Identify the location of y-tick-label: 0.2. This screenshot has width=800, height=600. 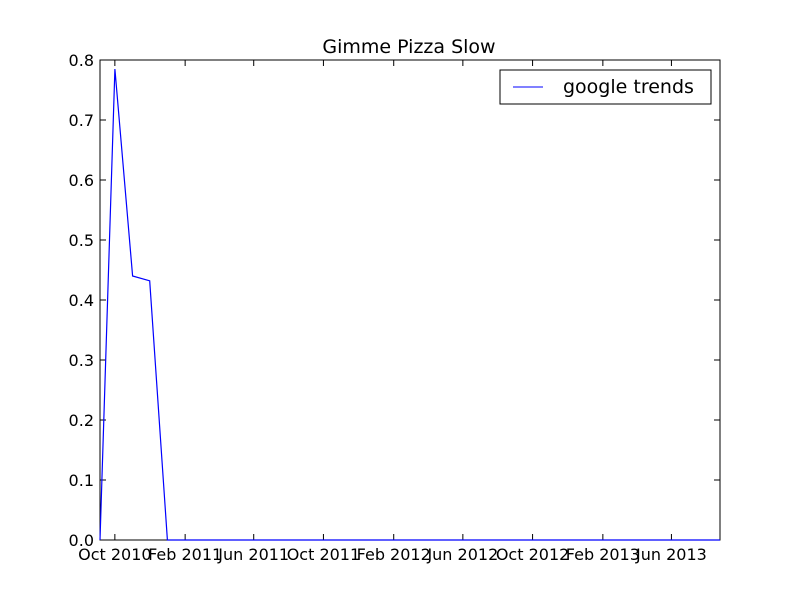
(81, 420).